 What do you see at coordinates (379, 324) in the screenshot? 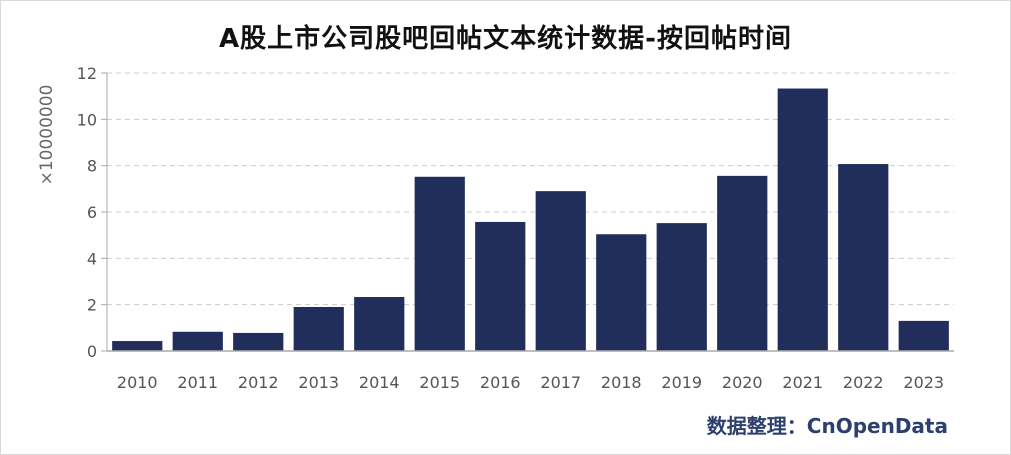
I see `bar-2014` at bounding box center [379, 324].